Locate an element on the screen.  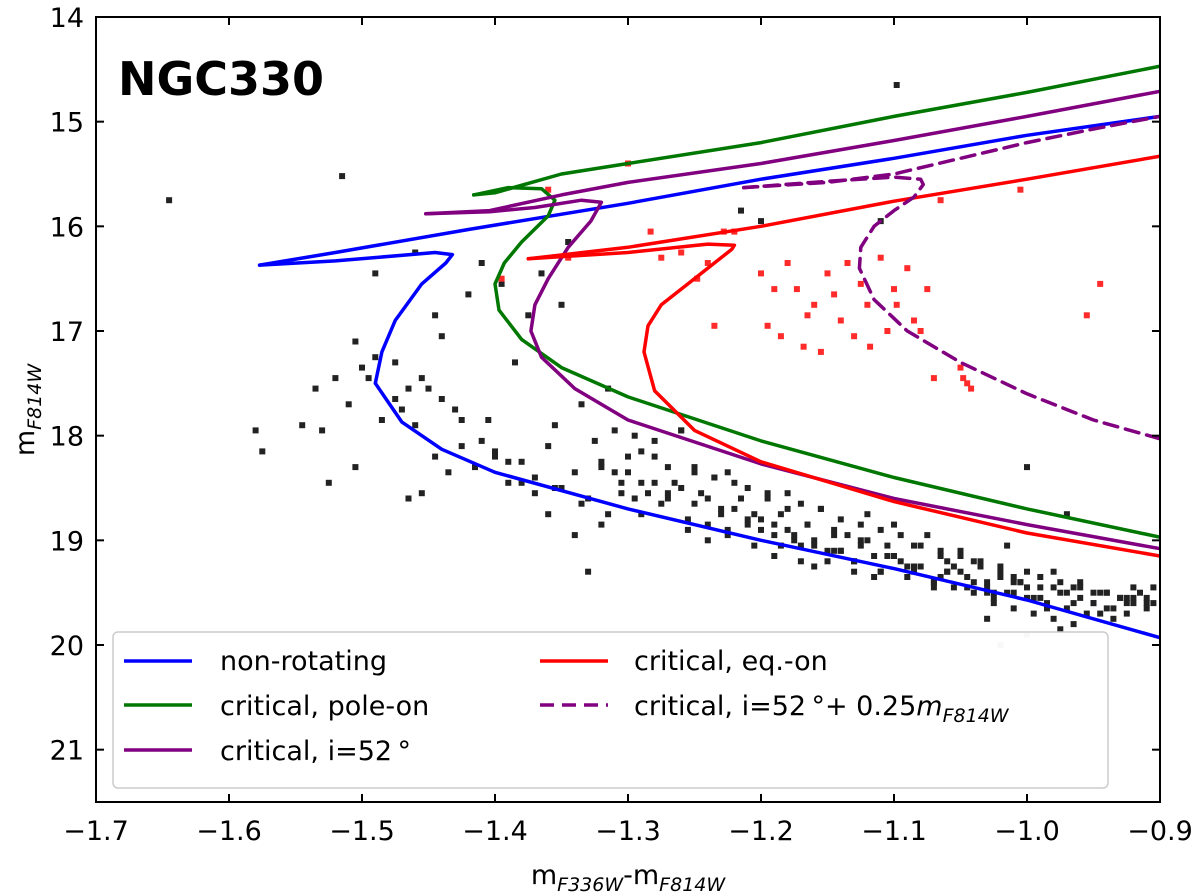
x-tick-label: −1.7 is located at coordinates (96, 831).